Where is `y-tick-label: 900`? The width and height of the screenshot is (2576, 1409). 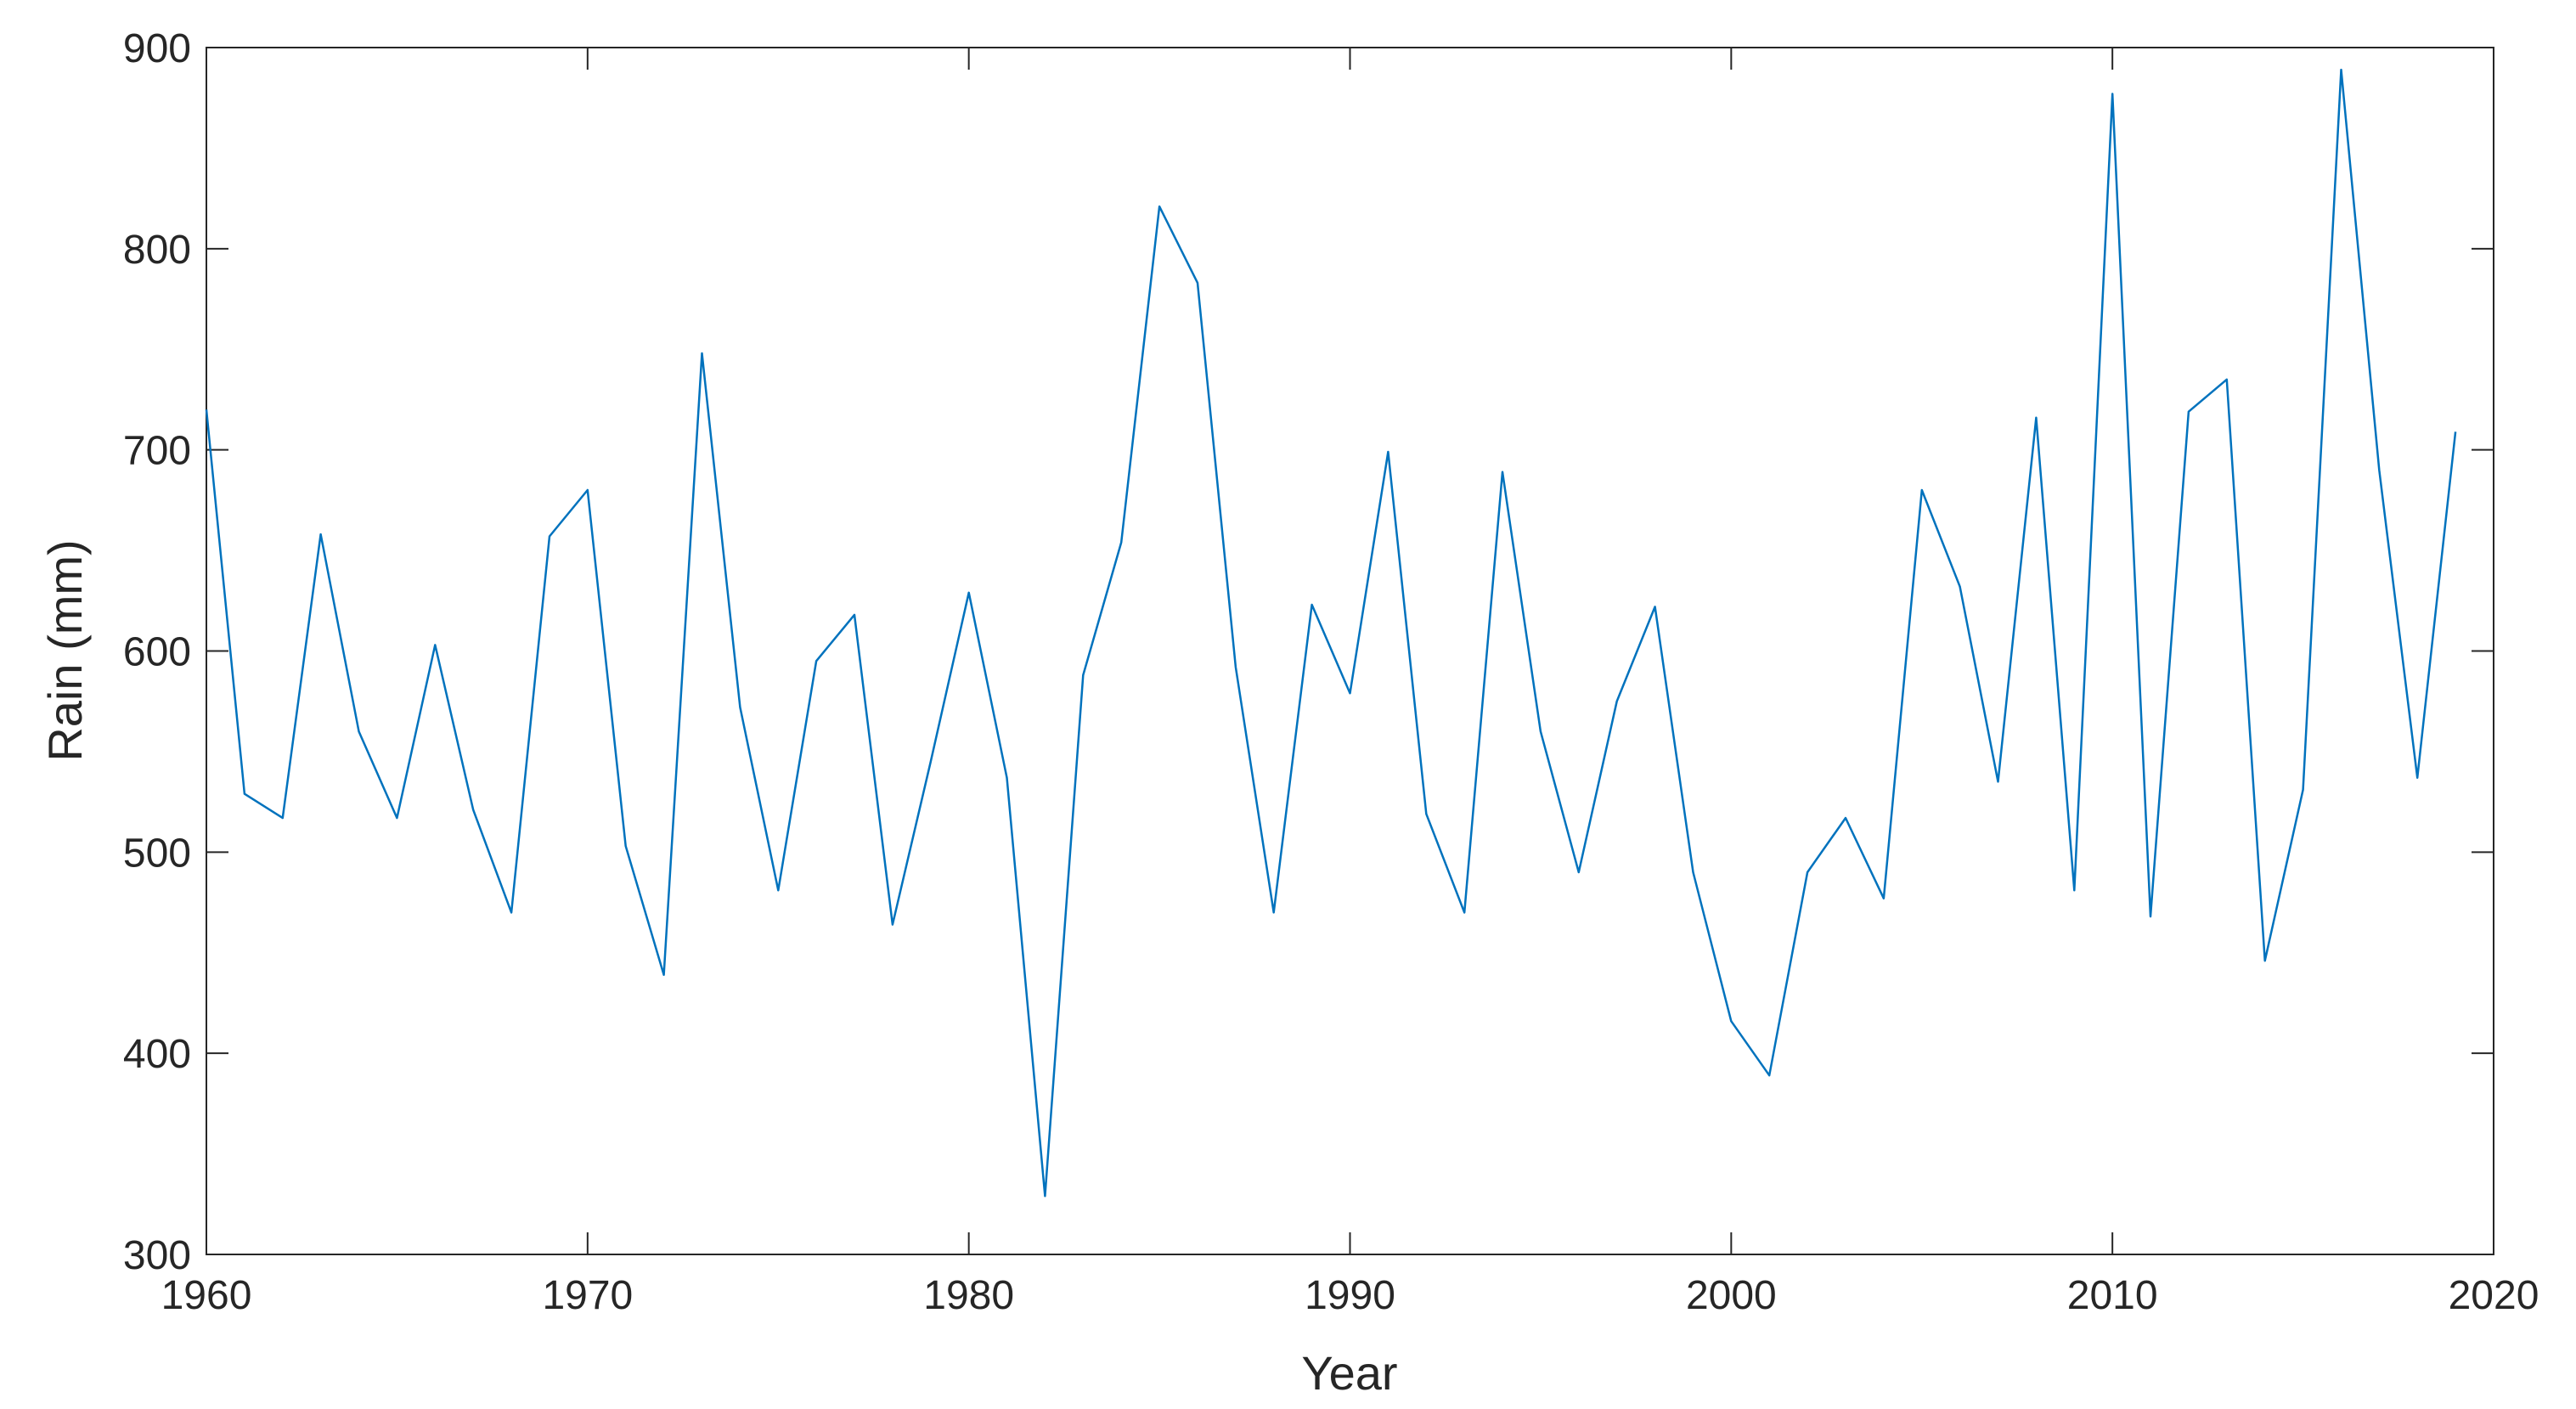 y-tick-label: 900 is located at coordinates (157, 48).